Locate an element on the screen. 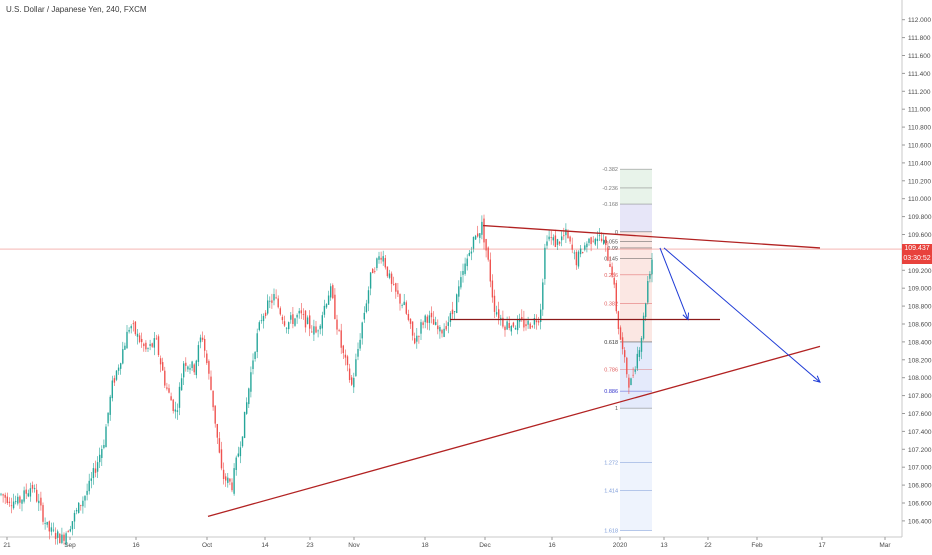  y-tick-label: 109.600 is located at coordinates (920, 235).